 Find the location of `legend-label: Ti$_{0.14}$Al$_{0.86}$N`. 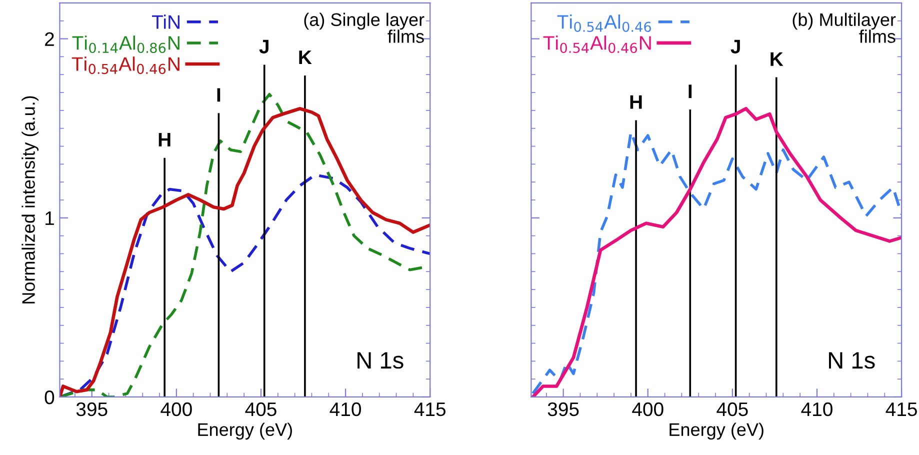

legend-label: Ti$_{0.14}$Al$_{0.86}$N is located at coordinates (126, 45).